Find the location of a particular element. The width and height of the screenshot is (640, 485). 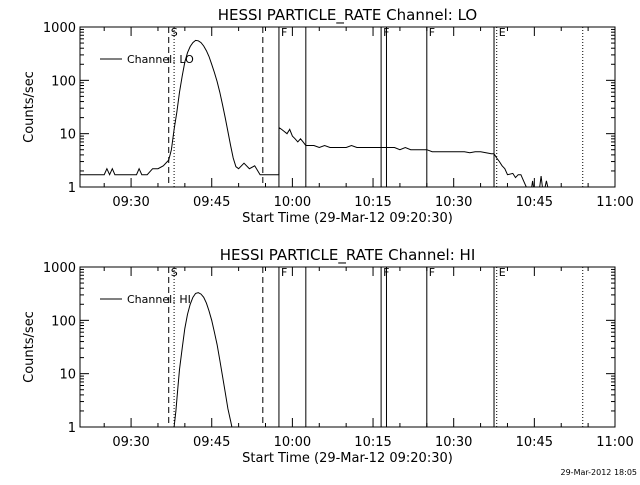

chart-title: HESSI PARTICLE_RATE Channel: LO is located at coordinates (347, 15).